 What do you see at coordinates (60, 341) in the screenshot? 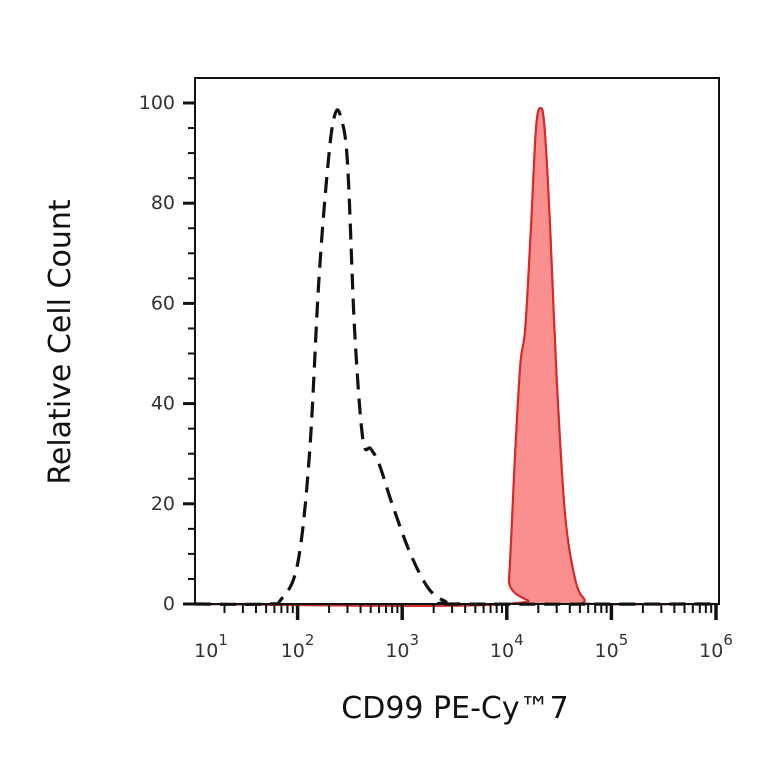
I see `y-axis-title: Relative Cell Count` at bounding box center [60, 341].